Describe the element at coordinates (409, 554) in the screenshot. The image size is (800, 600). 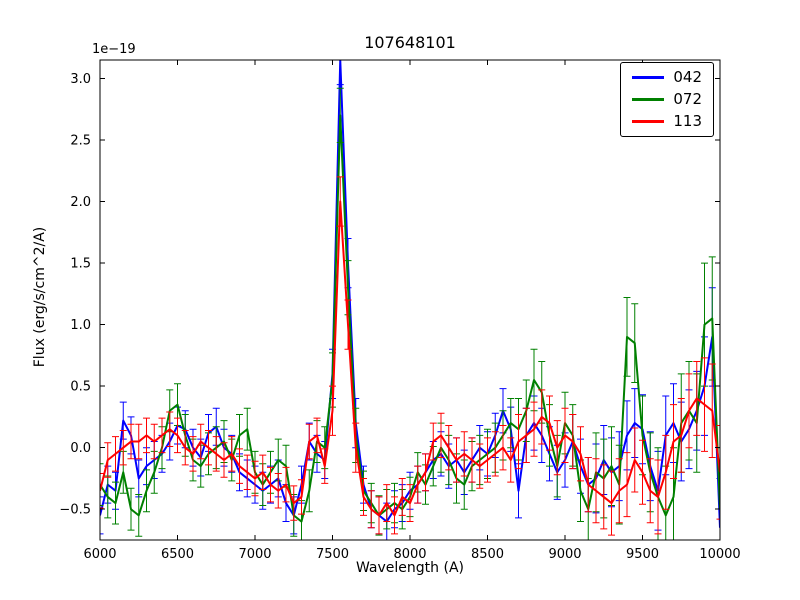
I see `svg-text: 8000` at that location.